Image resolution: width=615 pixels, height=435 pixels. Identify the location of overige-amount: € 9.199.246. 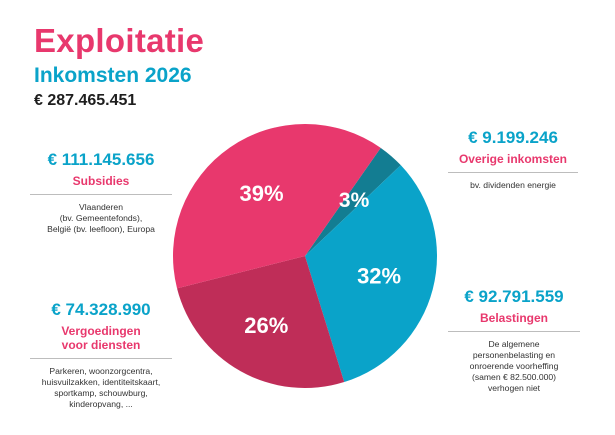
(513, 137).